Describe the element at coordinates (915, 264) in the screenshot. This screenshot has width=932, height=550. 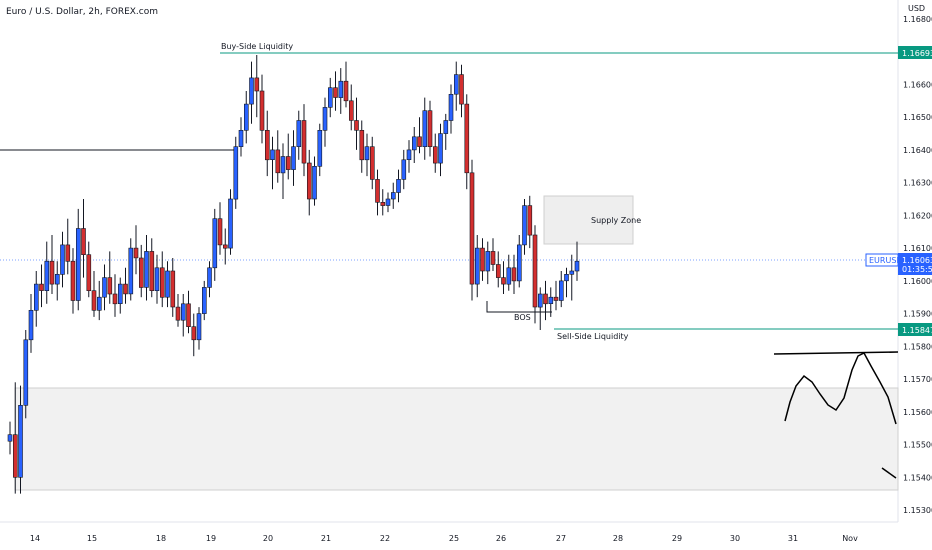
I see `current-price-badge: 1.16063 01:35:56` at that location.